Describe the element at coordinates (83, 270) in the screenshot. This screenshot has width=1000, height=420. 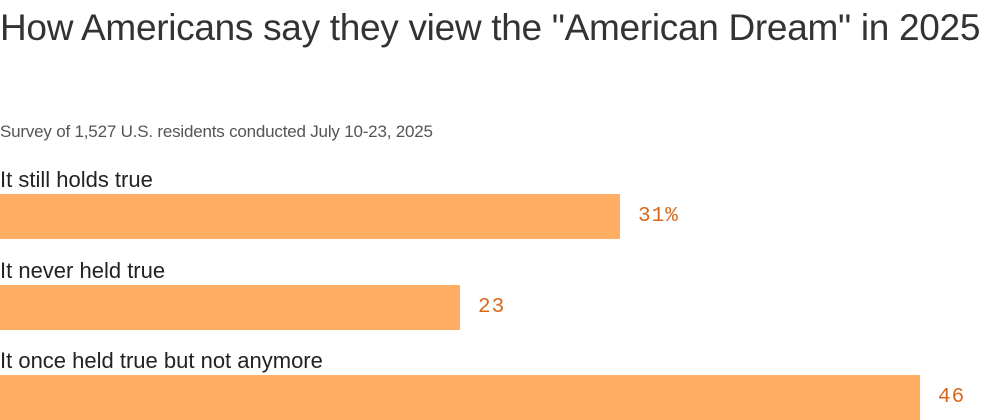
I see `bar-category-label: It never held true` at that location.